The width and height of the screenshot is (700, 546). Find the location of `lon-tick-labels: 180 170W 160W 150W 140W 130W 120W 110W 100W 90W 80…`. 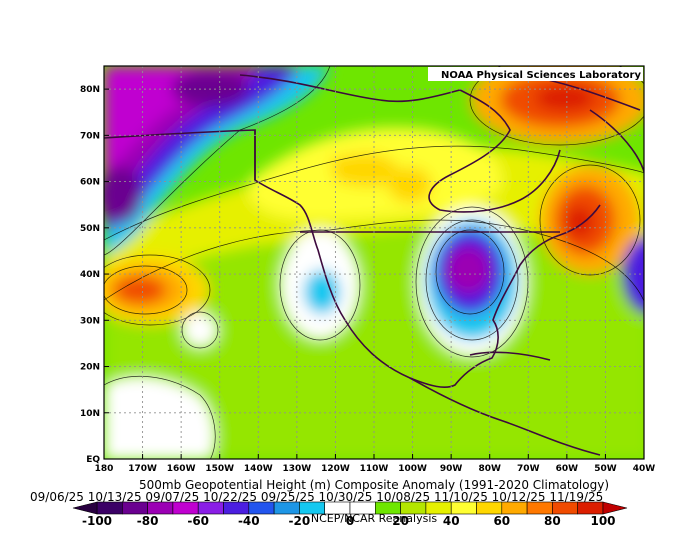

lon-tick-labels: 180 170W 160W 150W 140W 130W 120W 110W 100W 90W 80… is located at coordinates (375, 469).